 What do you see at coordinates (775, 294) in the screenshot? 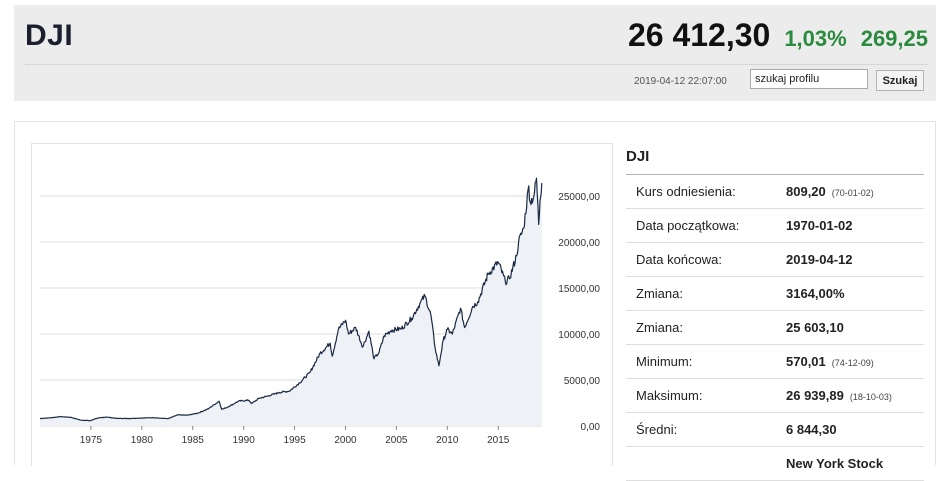
I see `info-row: Zmiana: 3164,00%` at bounding box center [775, 294].